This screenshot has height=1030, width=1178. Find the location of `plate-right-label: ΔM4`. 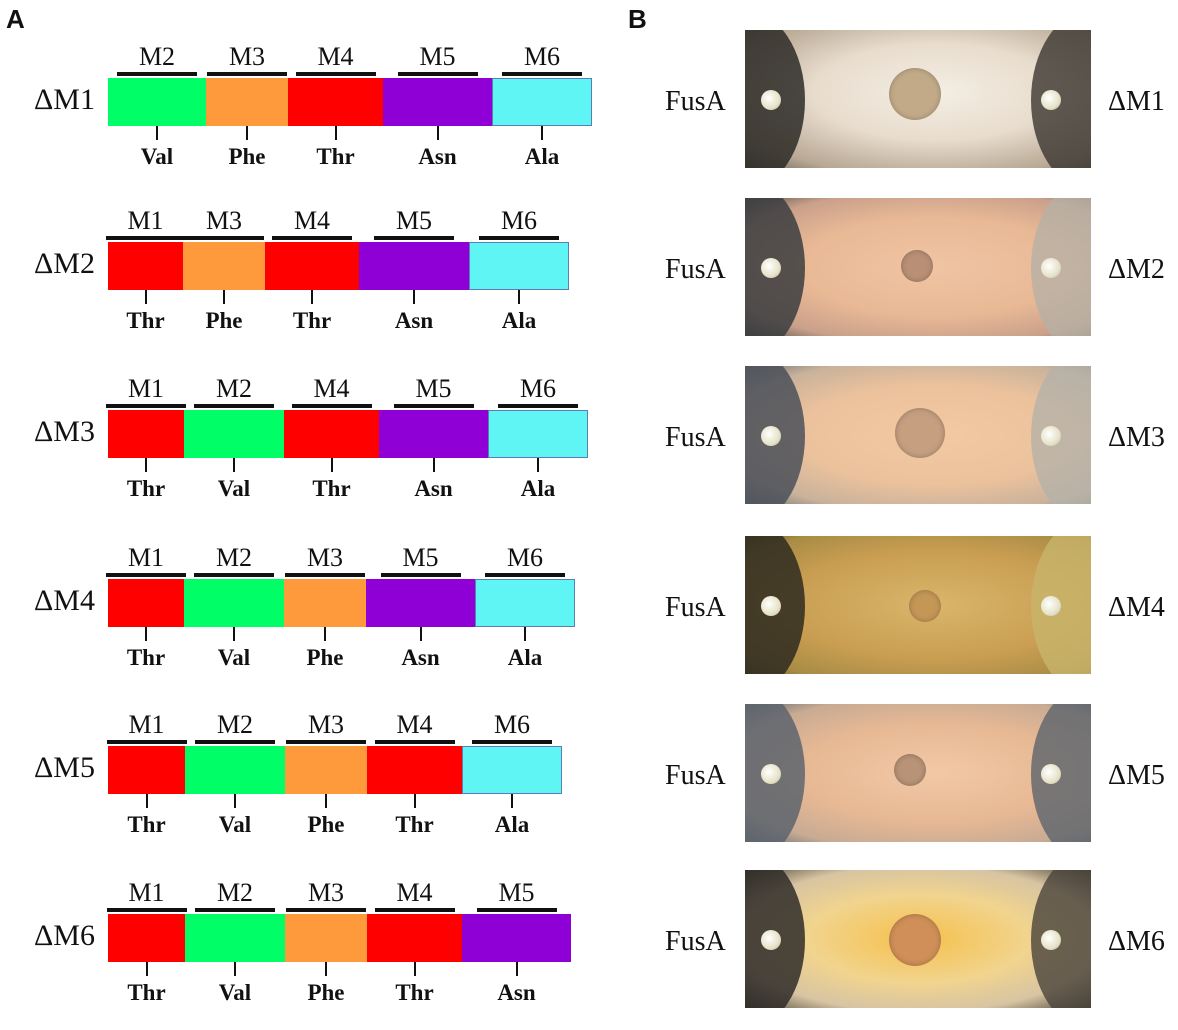

plate-right-label: ΔM4 is located at coordinates (1136, 607).